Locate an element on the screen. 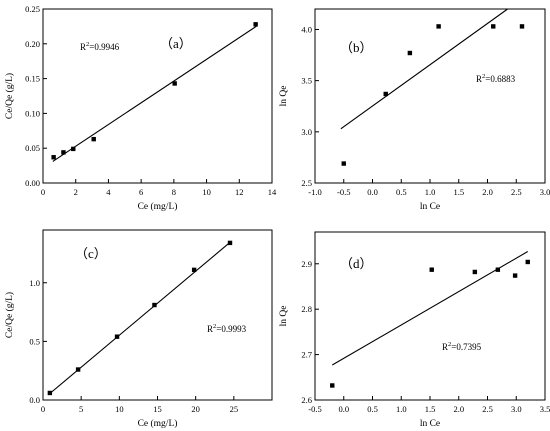  r-squared-label: R2=0.6883 is located at coordinates (496, 78).